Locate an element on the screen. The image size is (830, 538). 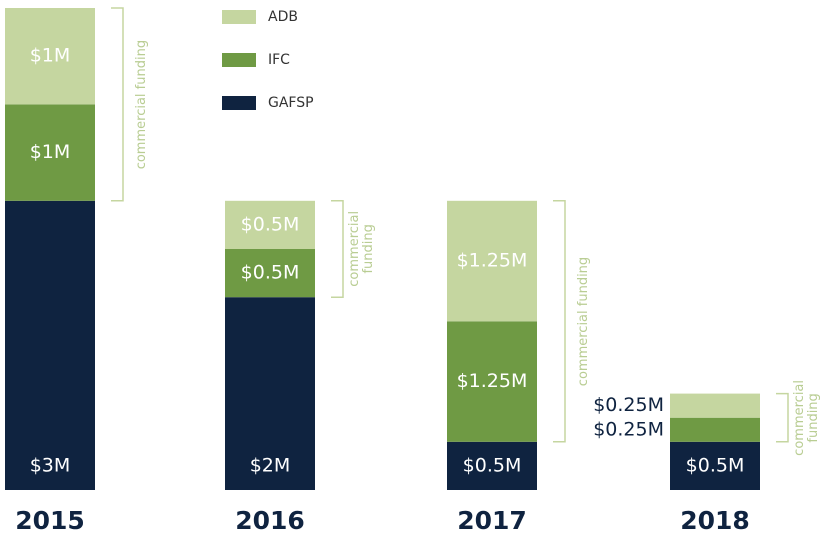
x-tick-label: 2018 is located at coordinates (715, 520).